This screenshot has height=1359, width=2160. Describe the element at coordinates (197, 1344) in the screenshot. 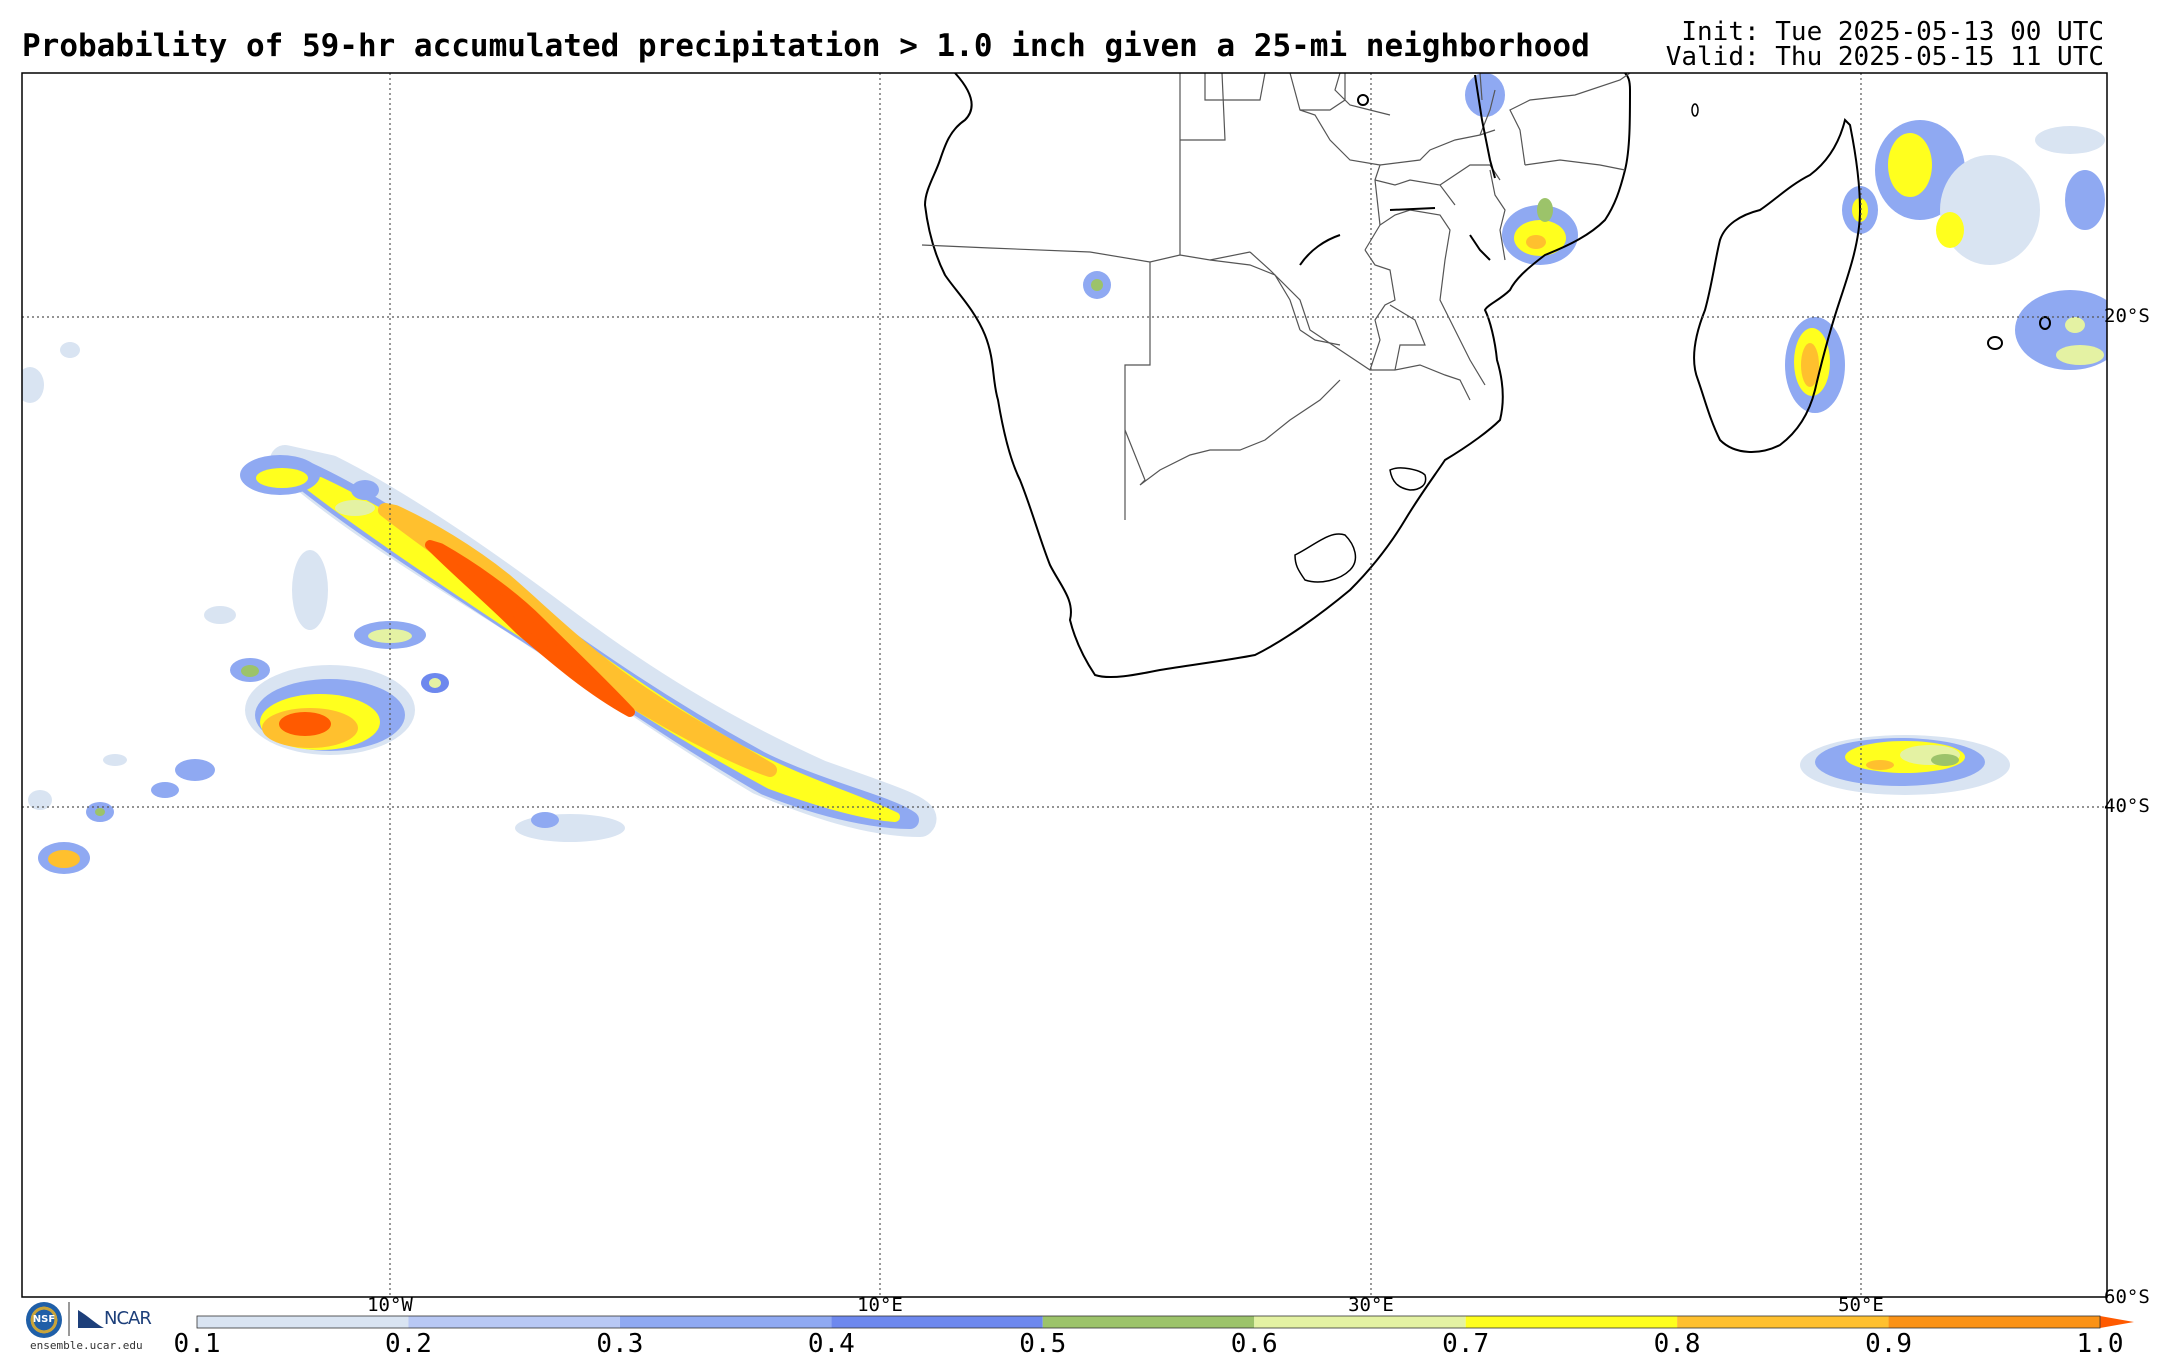

I see `colorbar-tick-label: 0.1` at that location.